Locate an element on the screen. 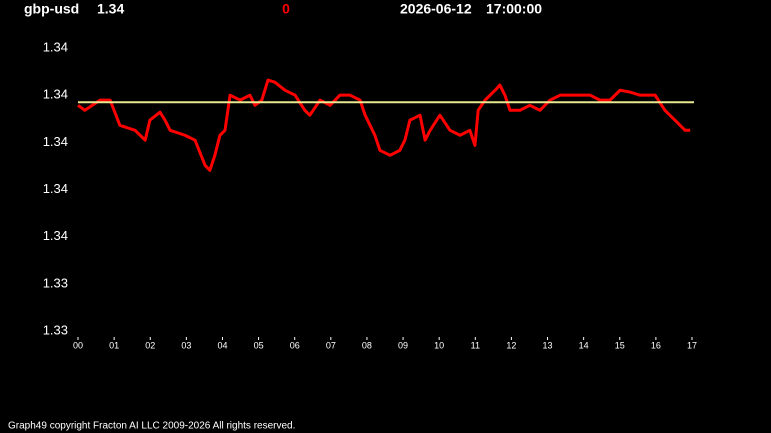 The width and height of the screenshot is (771, 433). x-tick-label: 13 is located at coordinates (548, 345).